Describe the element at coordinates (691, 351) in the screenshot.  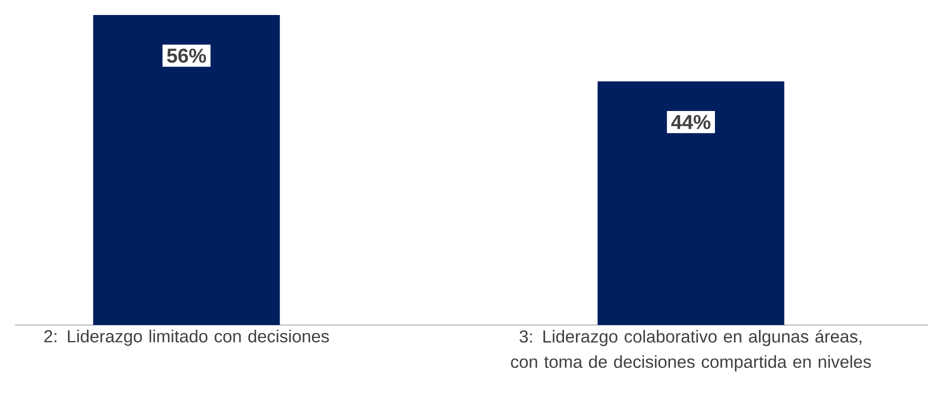
I see `x-tick-label: 3: Liderazgo colaborativo en algunas áreas, con toma de decisiones compartida en niveles` at that location.